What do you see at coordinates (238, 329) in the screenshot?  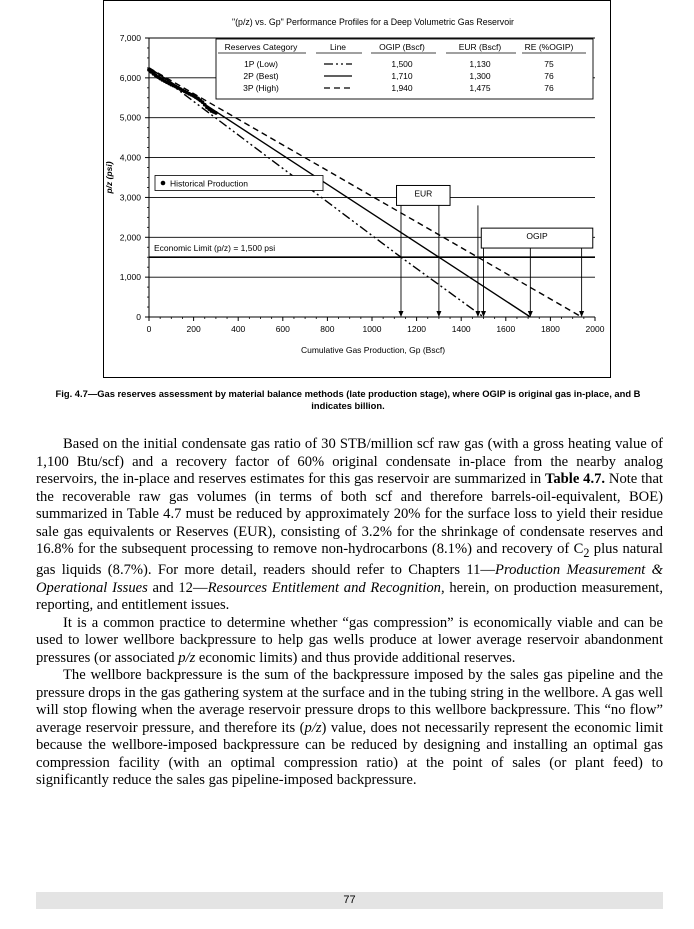 I see `x-tick-label: 400` at bounding box center [238, 329].